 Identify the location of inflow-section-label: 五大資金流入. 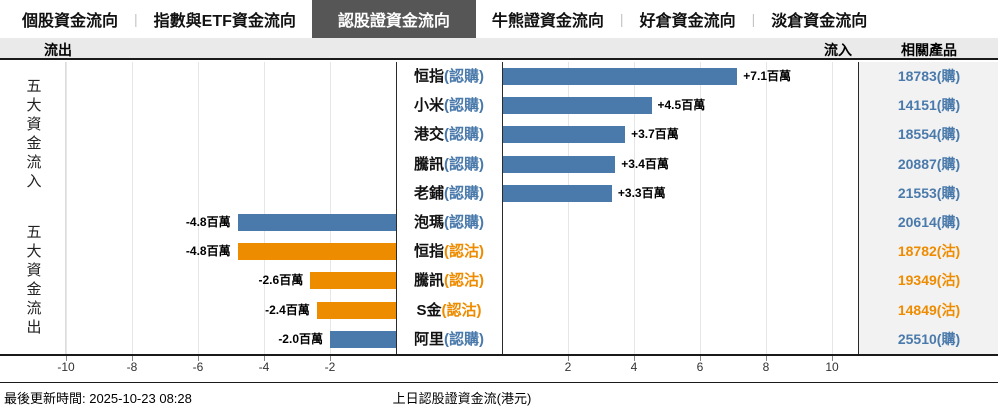
(33, 135).